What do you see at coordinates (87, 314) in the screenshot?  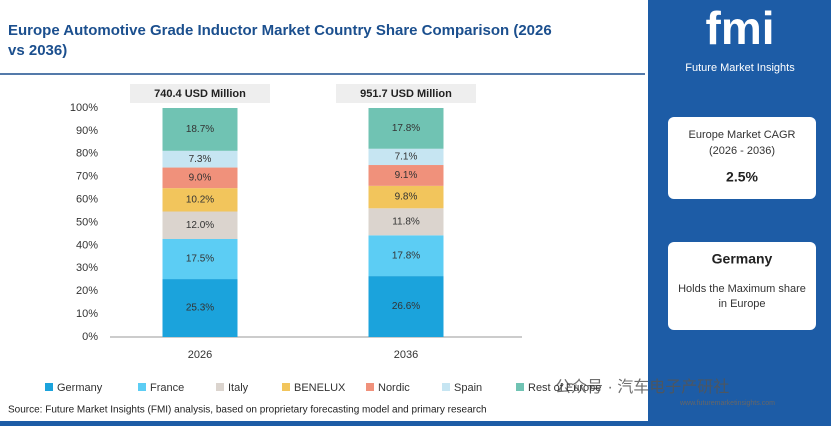 I see `y-tick-label: 10%` at bounding box center [87, 314].